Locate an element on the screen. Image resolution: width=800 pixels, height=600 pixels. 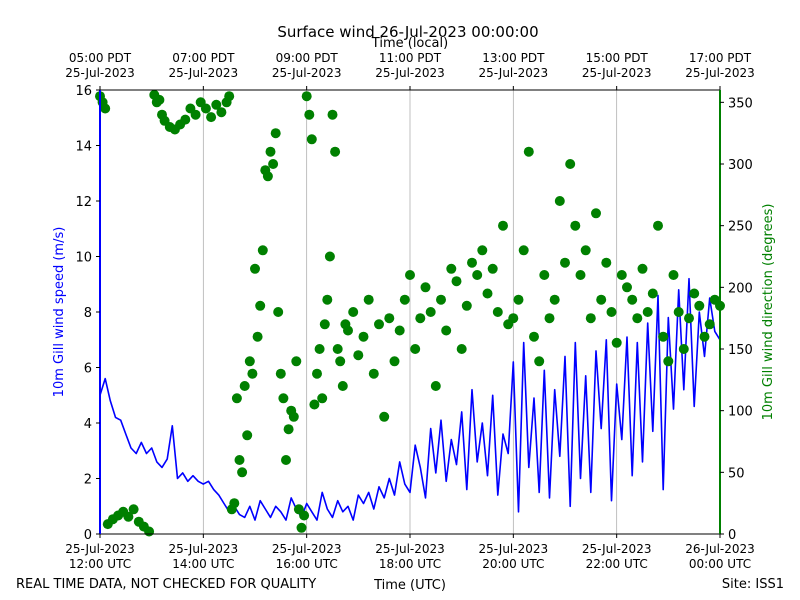
x-tick-label-time: 14:00 UTC is located at coordinates (203, 564).